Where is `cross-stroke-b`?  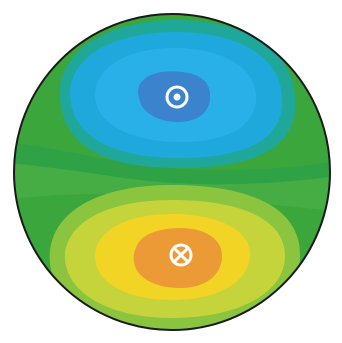 cross-stroke-b is located at coordinates (181, 255).